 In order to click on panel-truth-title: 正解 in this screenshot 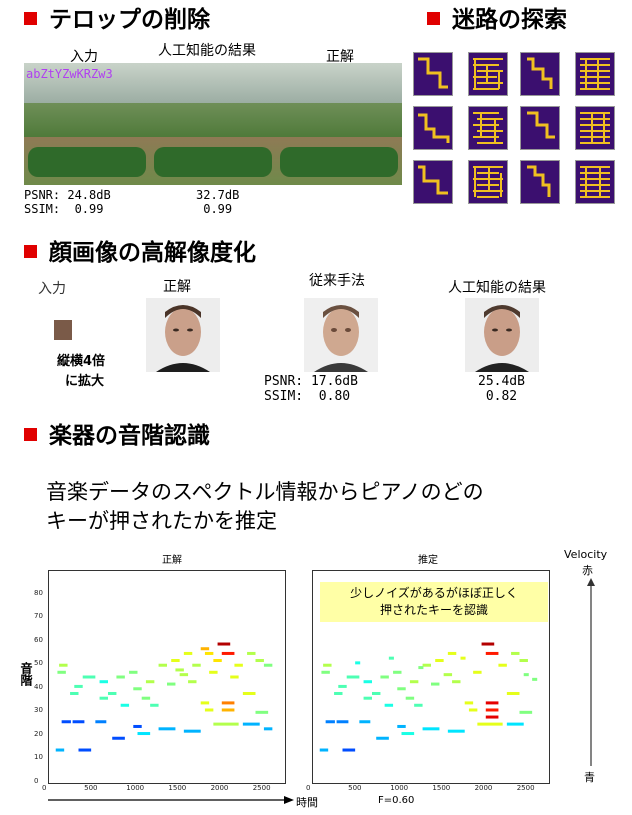, I will do `click(172, 560)`.